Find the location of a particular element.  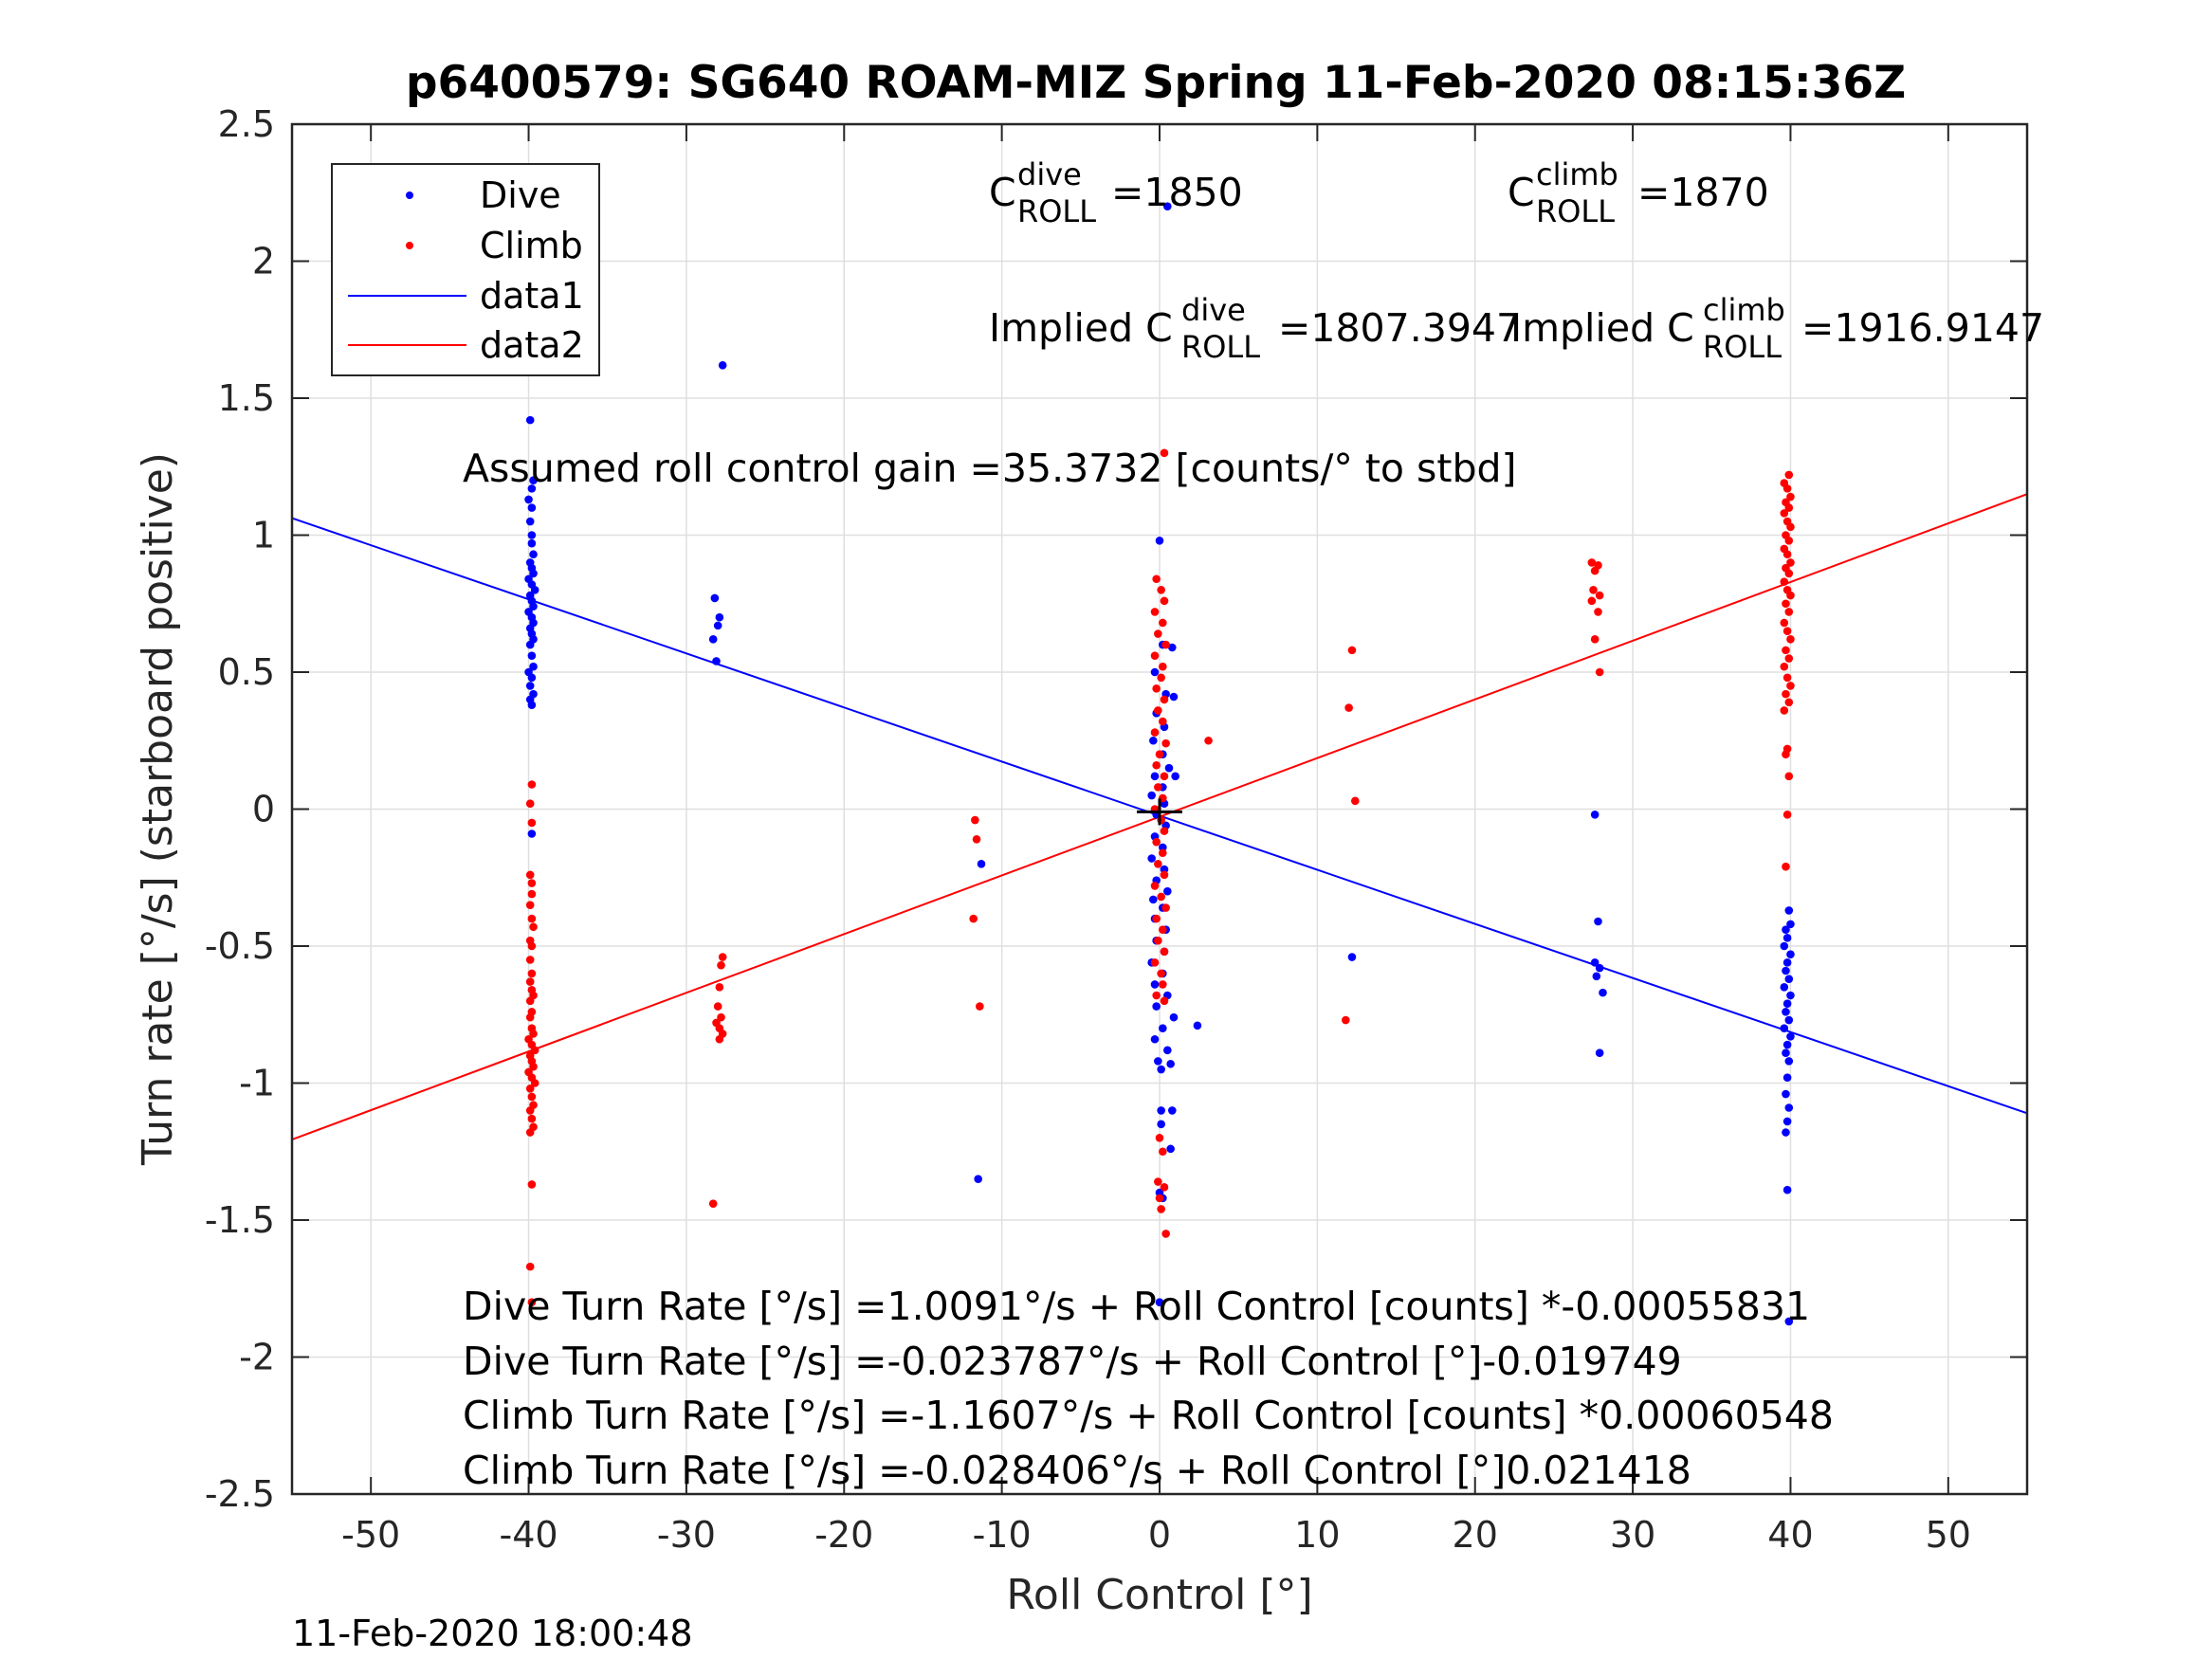

implied-climb-value: =1916.9147 is located at coordinates (1922, 328).